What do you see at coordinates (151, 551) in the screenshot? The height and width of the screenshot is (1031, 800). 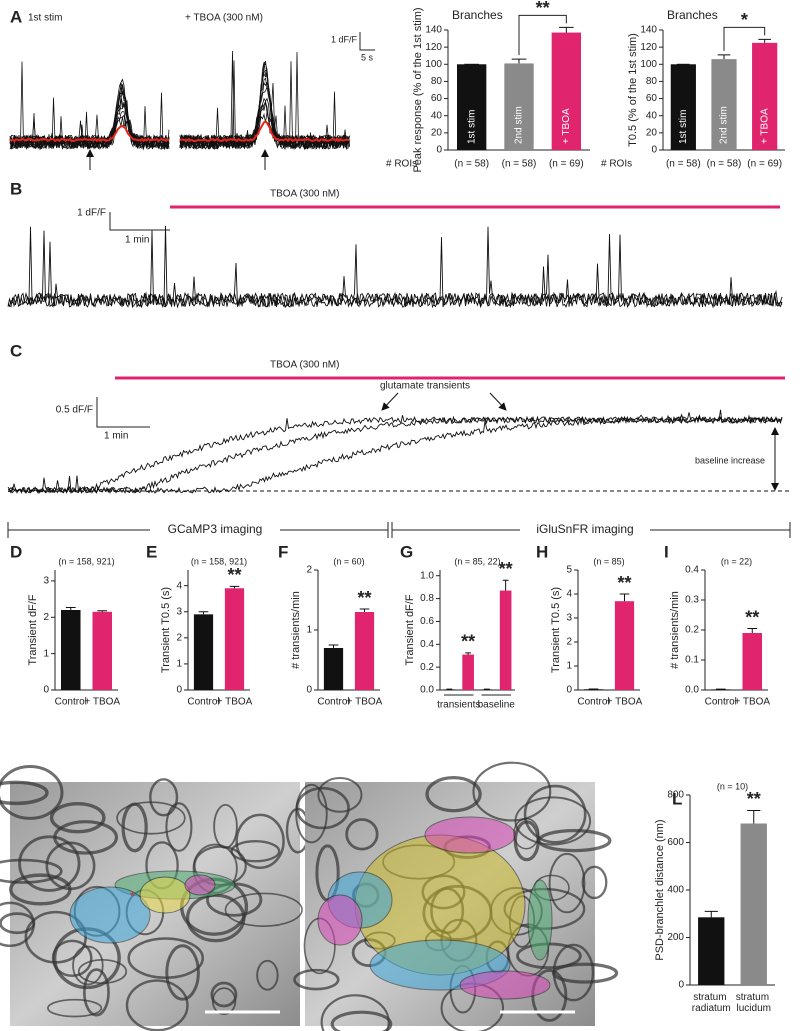 I see `panel-letter: E` at bounding box center [151, 551].